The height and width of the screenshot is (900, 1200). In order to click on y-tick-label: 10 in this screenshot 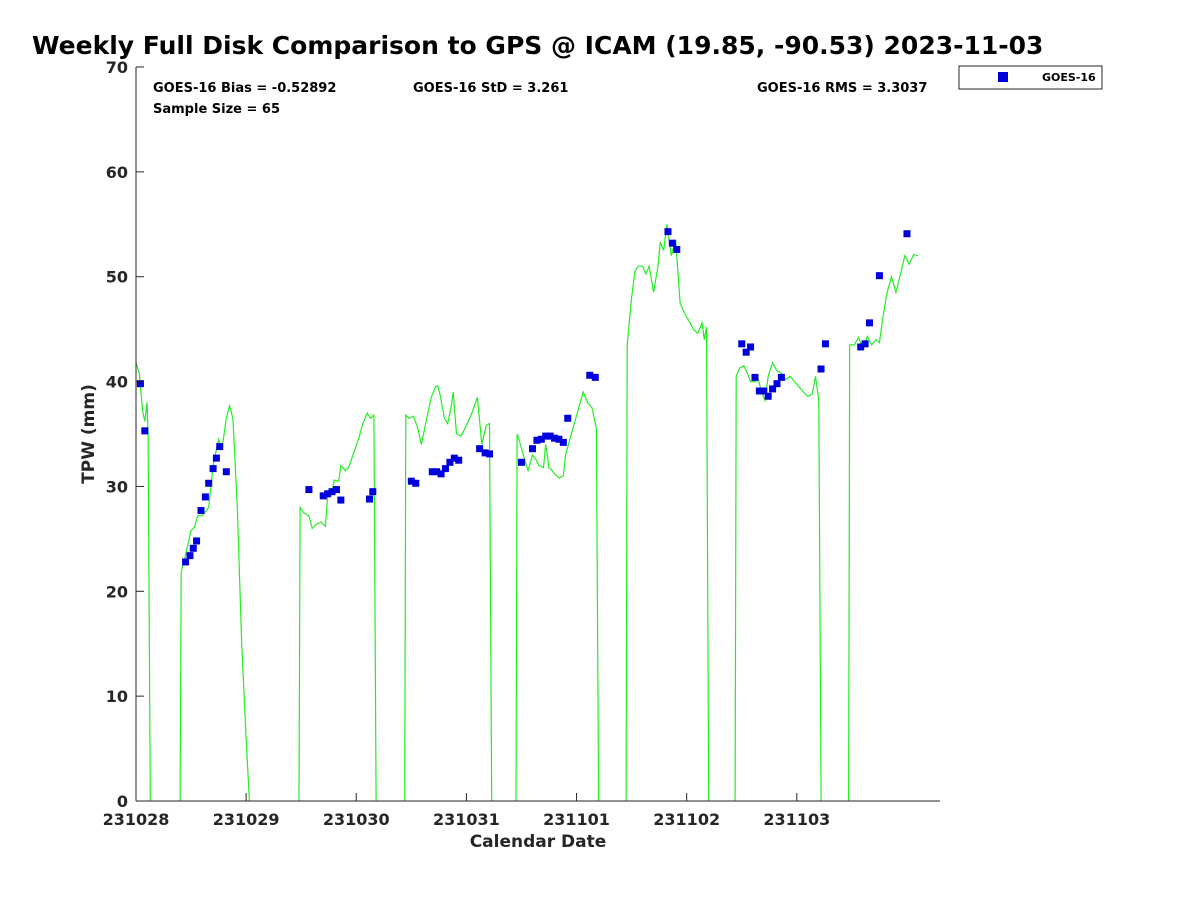, I will do `click(117, 696)`.